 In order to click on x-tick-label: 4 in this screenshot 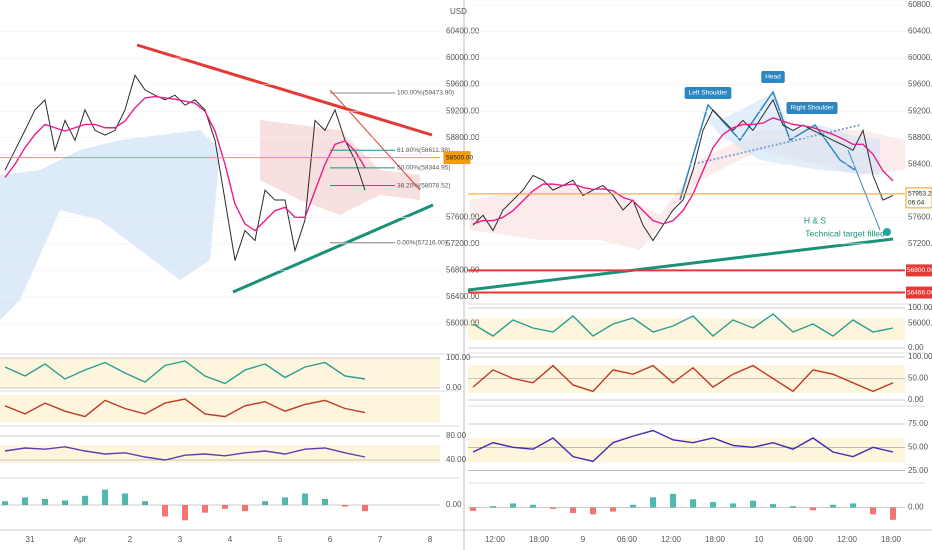, I will do `click(230, 539)`.